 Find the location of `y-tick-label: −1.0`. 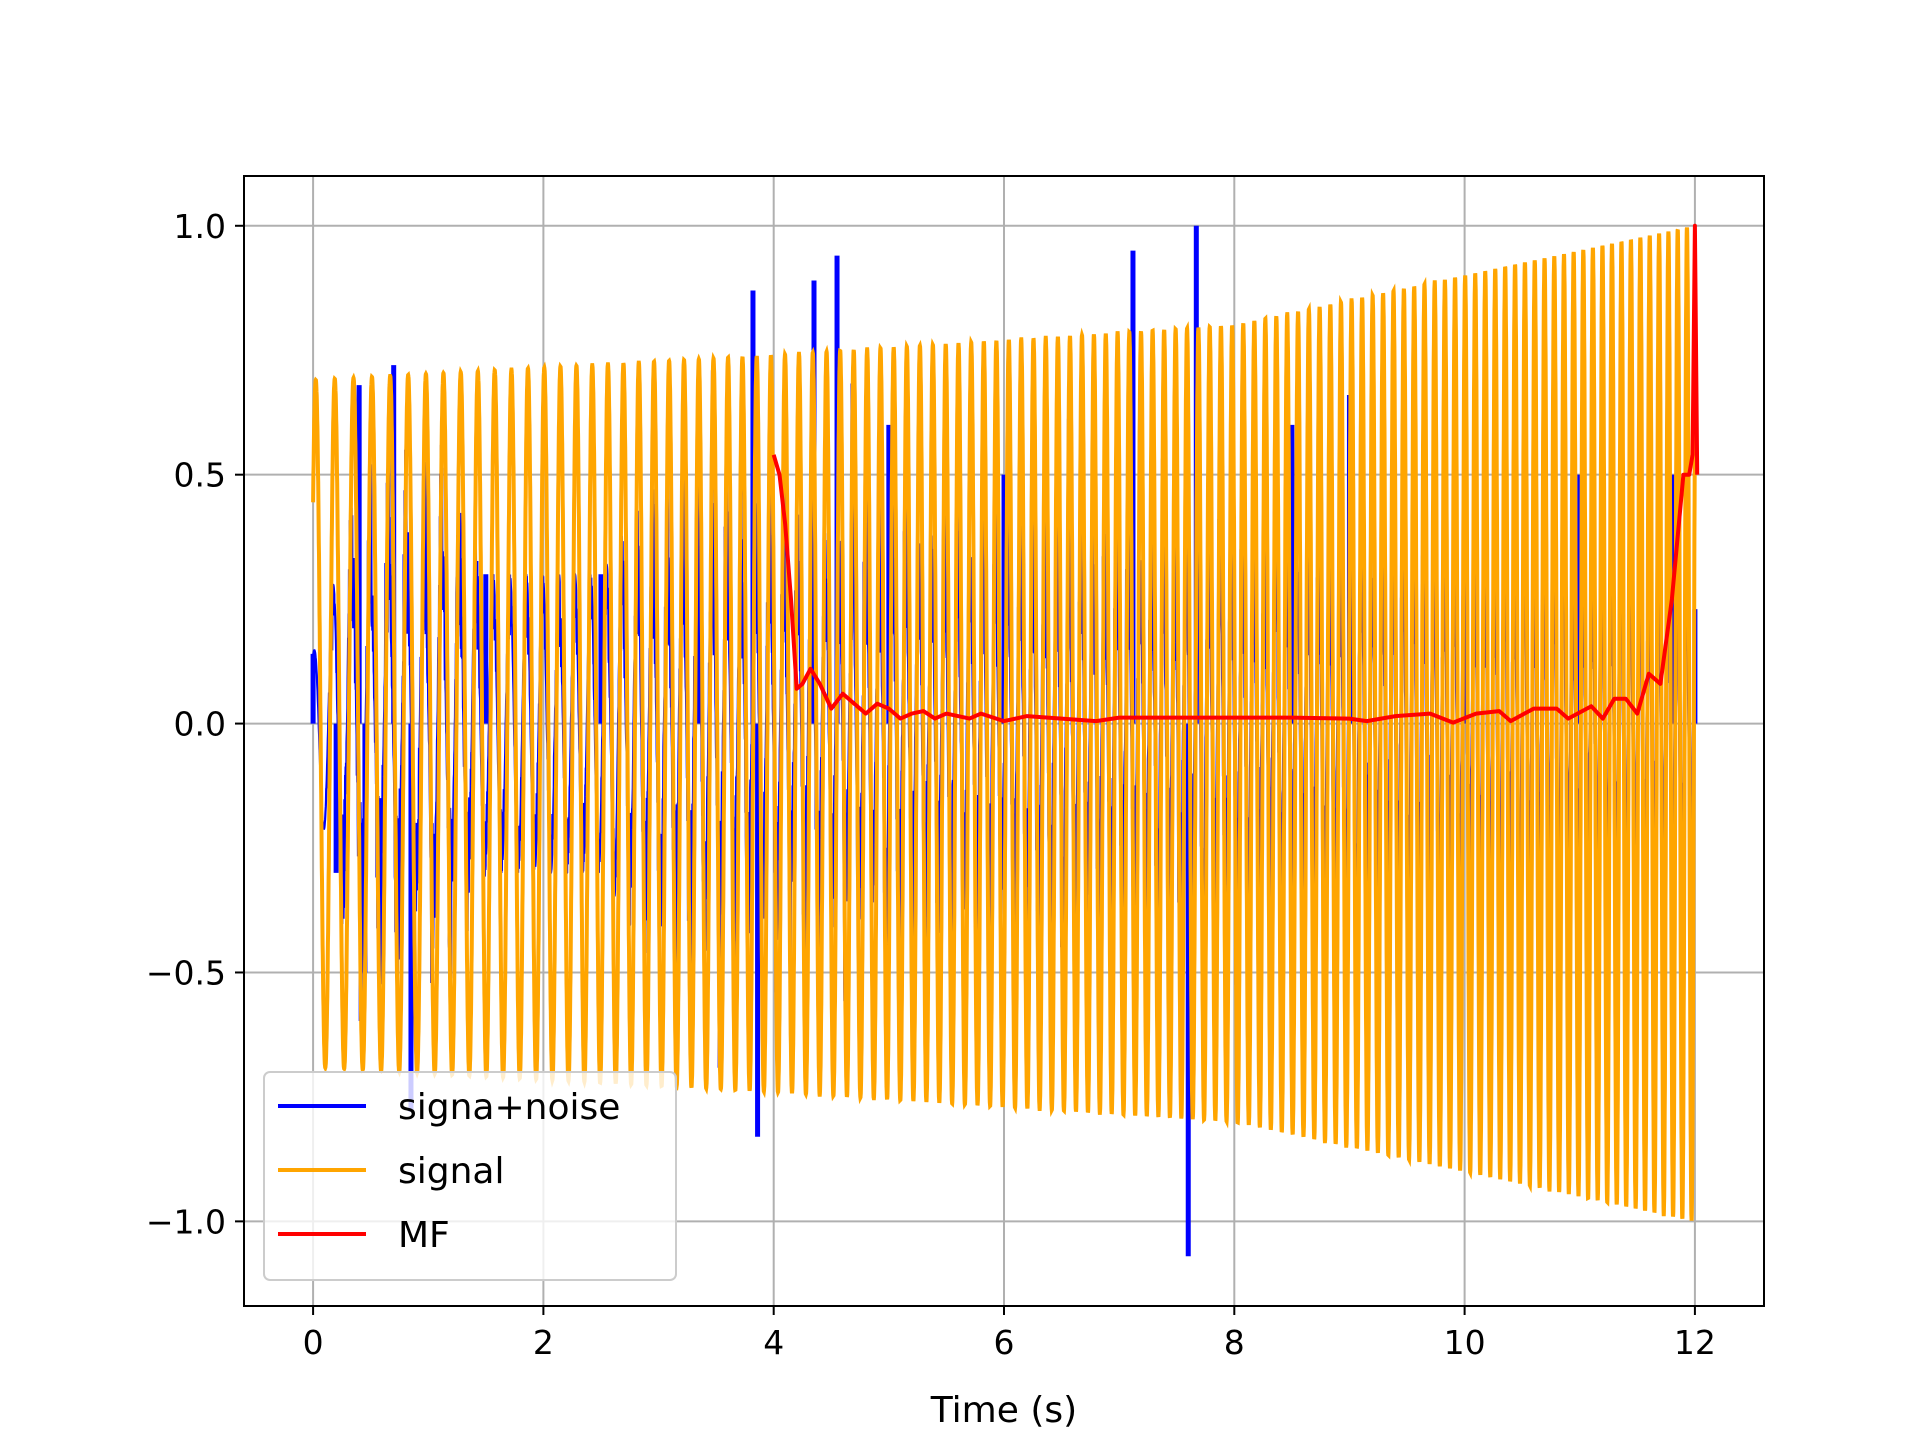

y-tick-label: −1.0 is located at coordinates (186, 1221).